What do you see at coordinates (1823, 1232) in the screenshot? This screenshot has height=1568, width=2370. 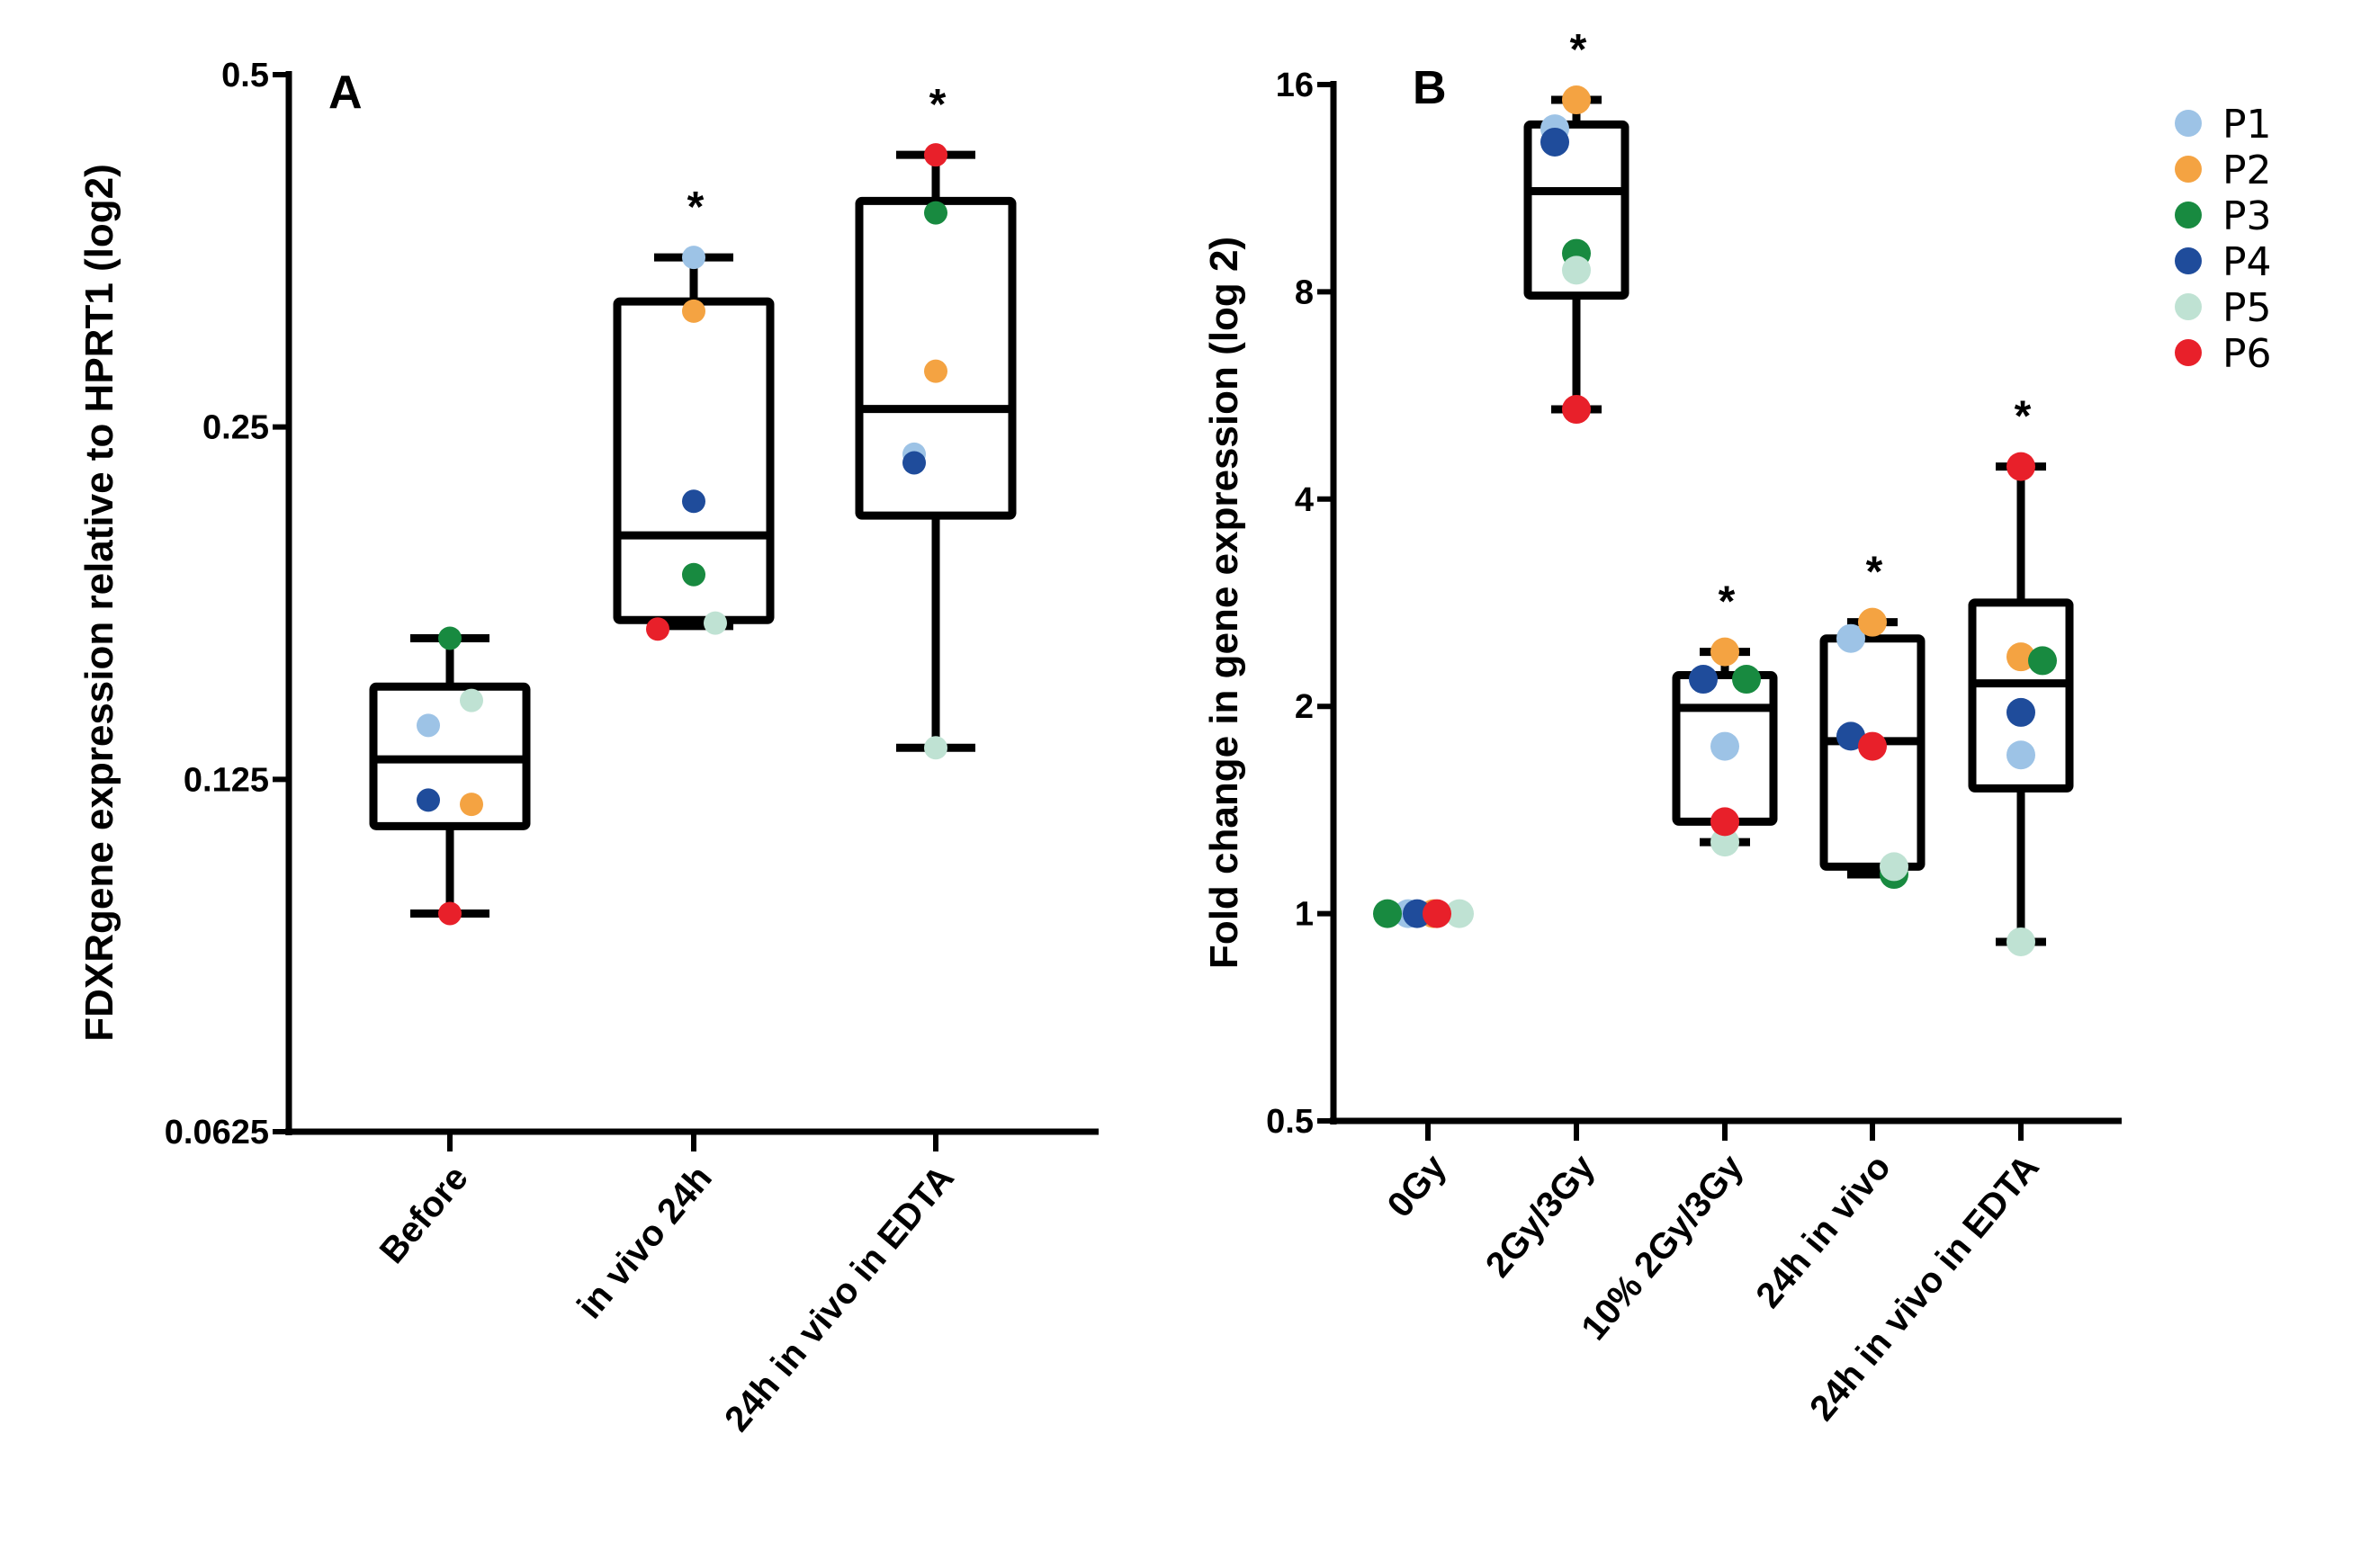 I see `x-tick-label: 24h in vivo` at bounding box center [1823, 1232].